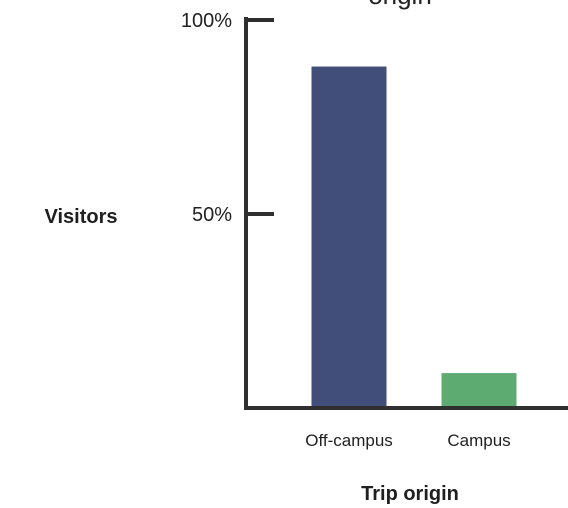  Describe the element at coordinates (206, 21) in the screenshot. I see `y-tick-label: 100%` at that location.